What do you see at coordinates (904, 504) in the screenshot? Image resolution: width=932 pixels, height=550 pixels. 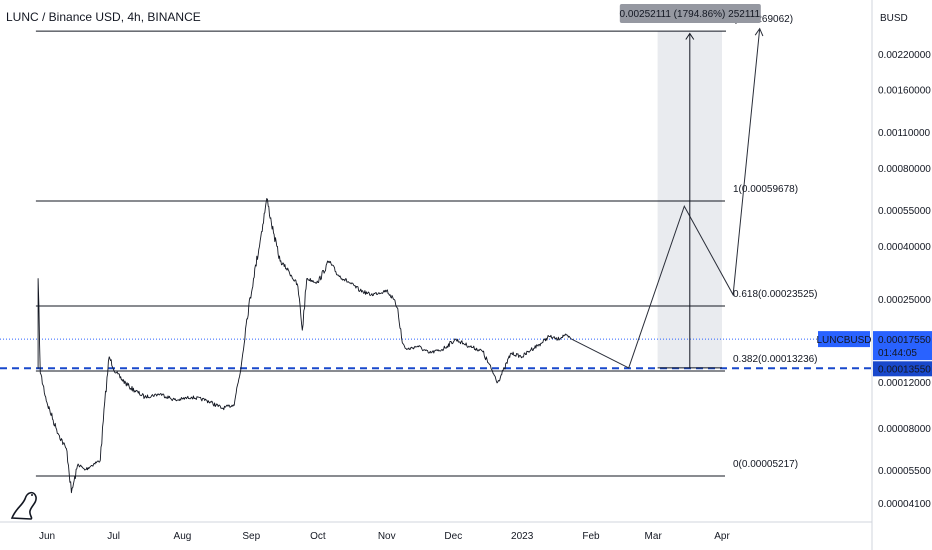 I see `price-axis-tick: 0.00004100` at bounding box center [904, 504].